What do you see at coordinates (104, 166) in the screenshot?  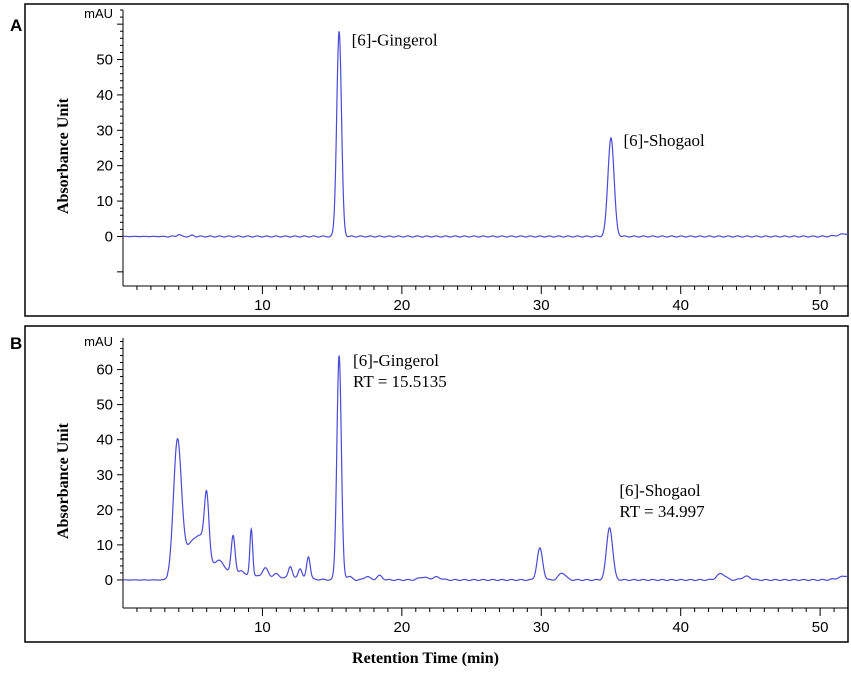 I see `y-tick-label-a-20: 20` at bounding box center [104, 166].